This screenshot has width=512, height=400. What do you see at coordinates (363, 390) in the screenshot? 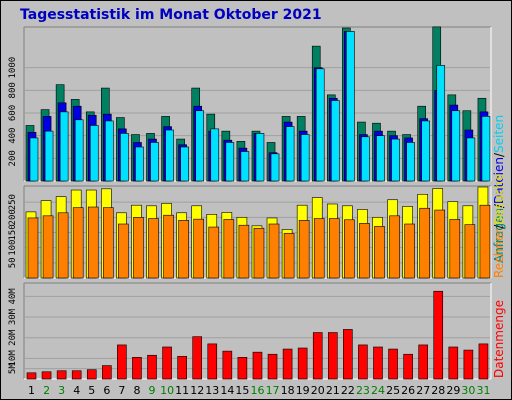
I see `x-tick-label: 23` at bounding box center [363, 390].